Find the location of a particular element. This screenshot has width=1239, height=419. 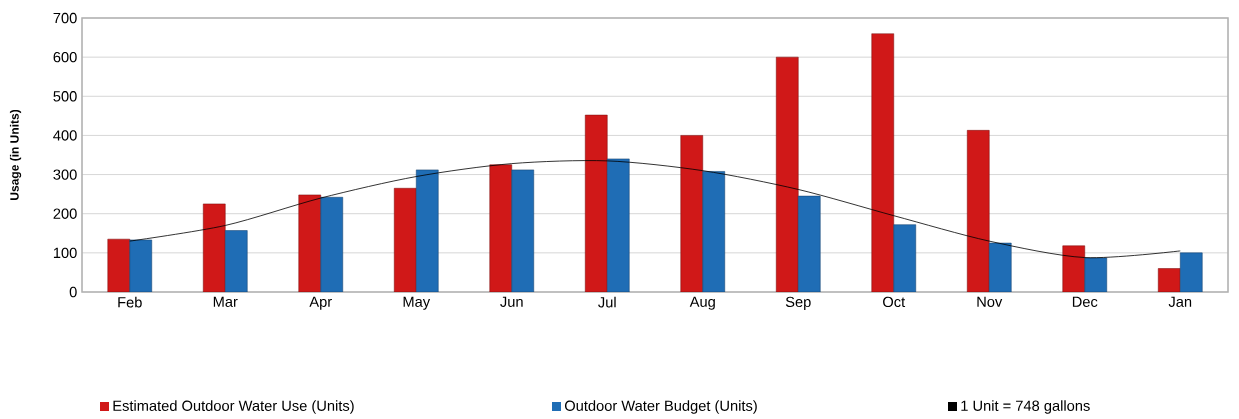

x-tick-label: Oct is located at coordinates (894, 302).